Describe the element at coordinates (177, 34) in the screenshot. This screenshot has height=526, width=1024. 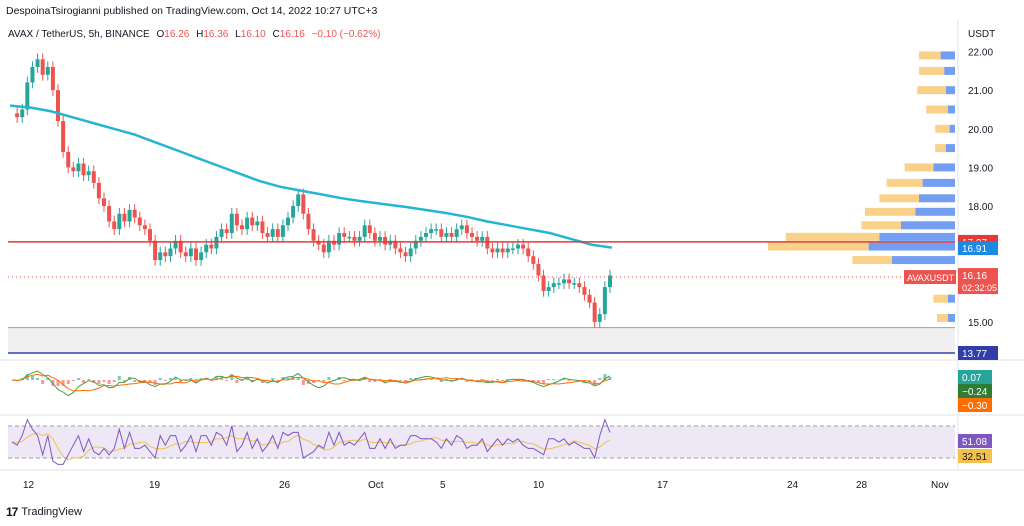
I see `open-value: 16.26` at that location.